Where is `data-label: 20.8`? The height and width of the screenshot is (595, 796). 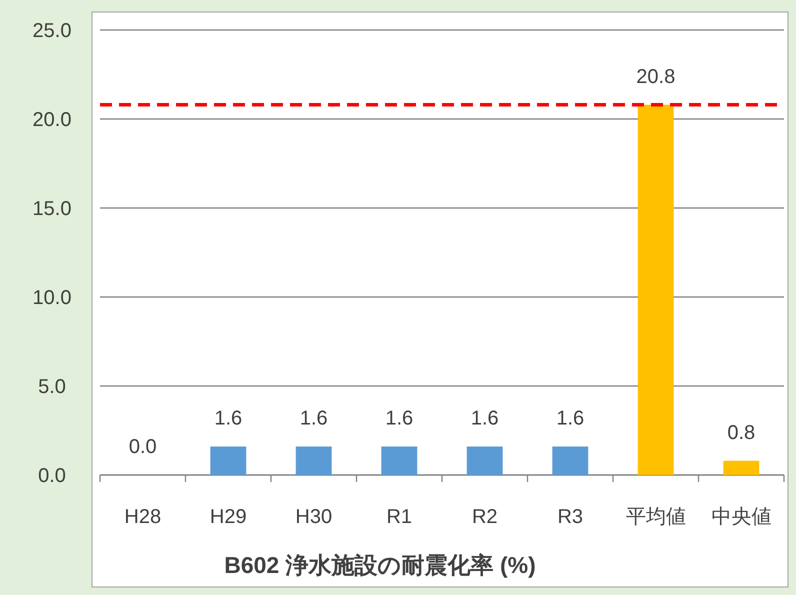 data-label: 20.8 is located at coordinates (656, 77).